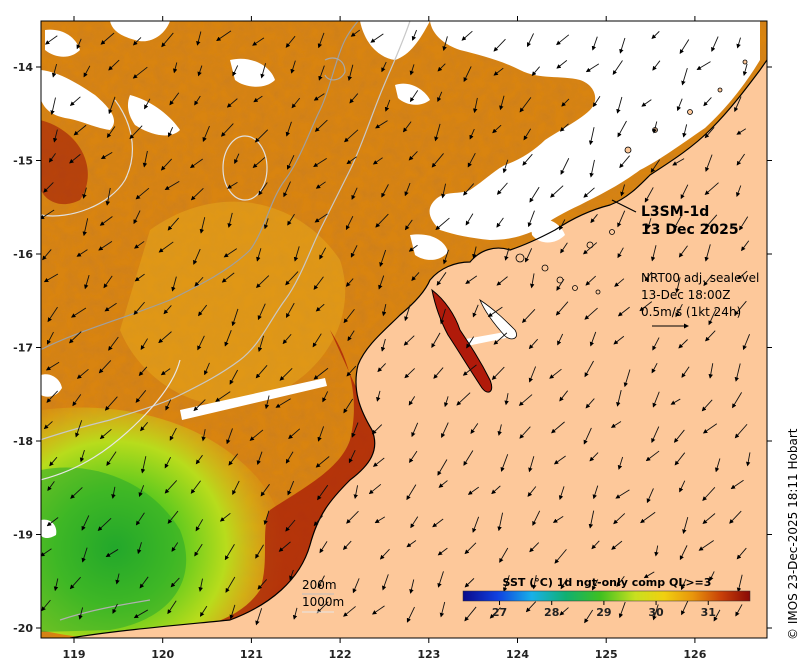  I want to click on latitude-tick-label: -16, so click(23, 254).